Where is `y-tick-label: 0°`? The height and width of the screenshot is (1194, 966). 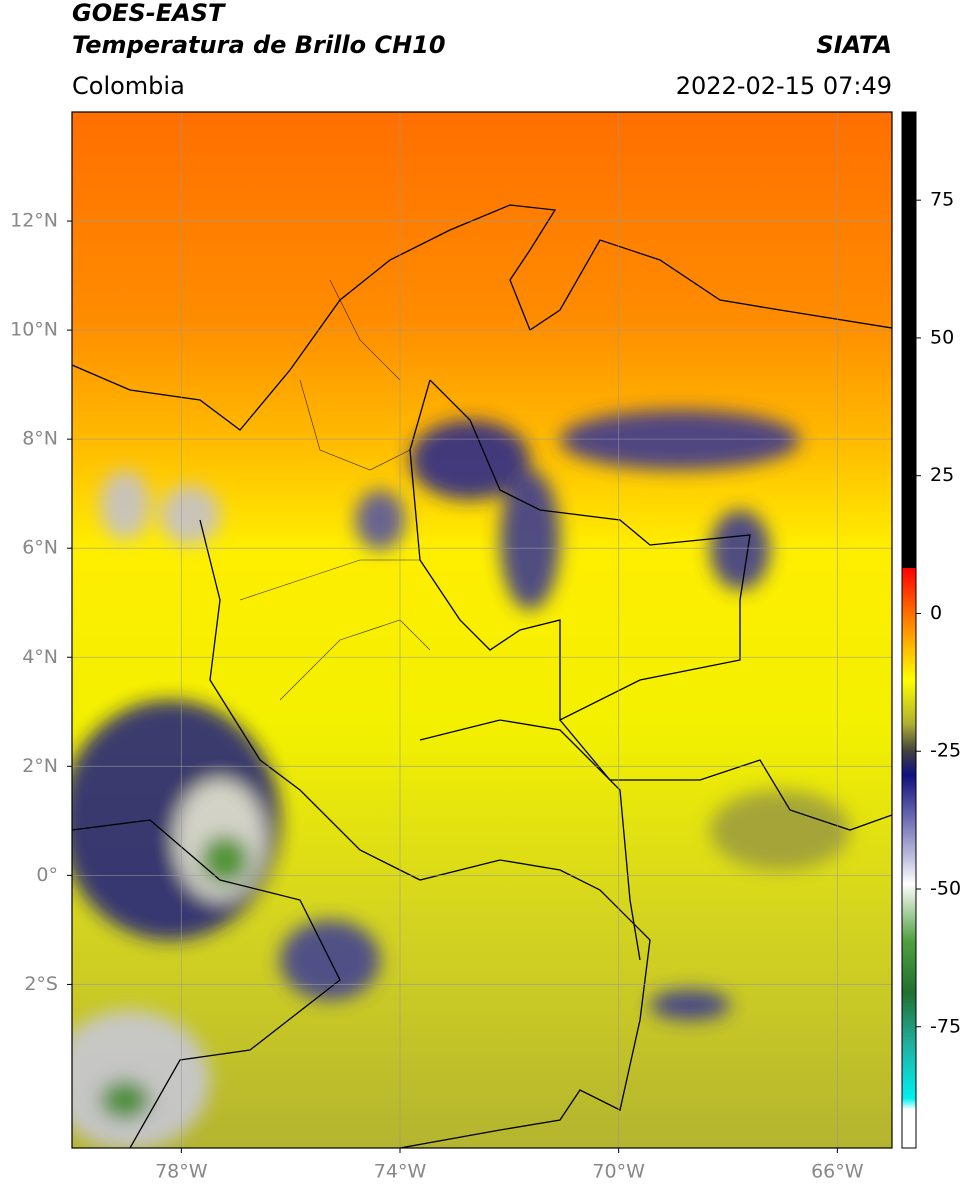 y-tick-label: 0° is located at coordinates (47, 875).